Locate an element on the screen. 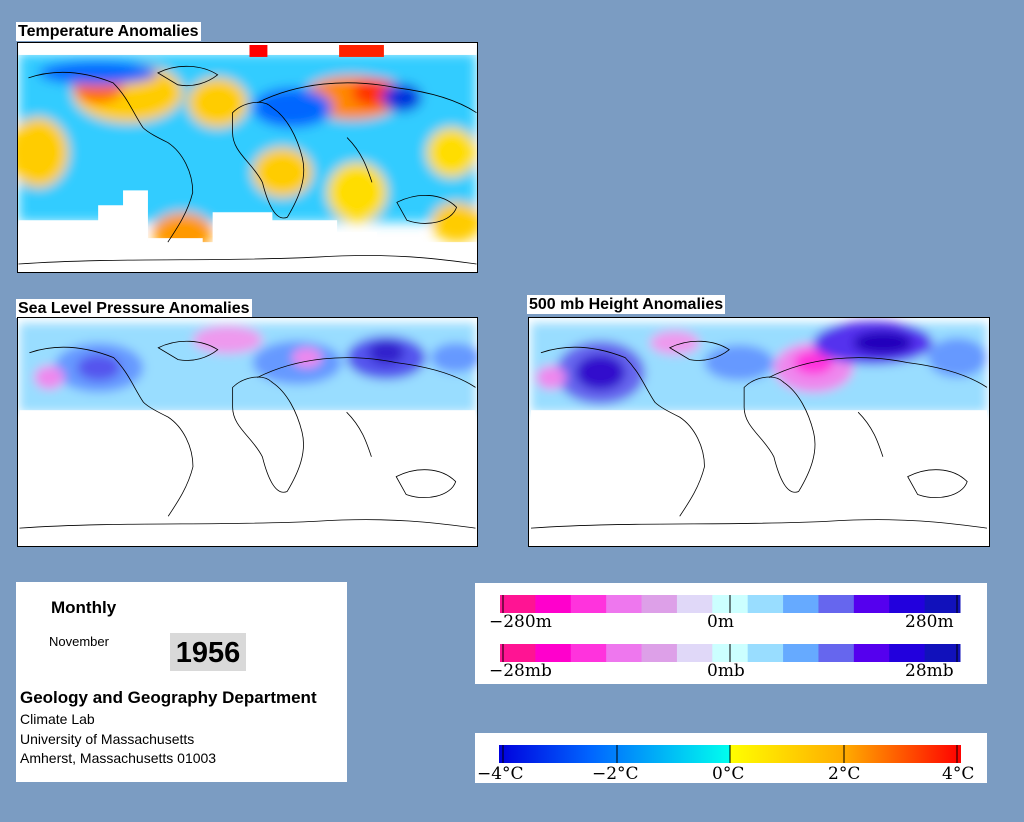 Image resolution: width=1024 pixels, height=822 pixels. height500-anomaly-field is located at coordinates (759, 432).